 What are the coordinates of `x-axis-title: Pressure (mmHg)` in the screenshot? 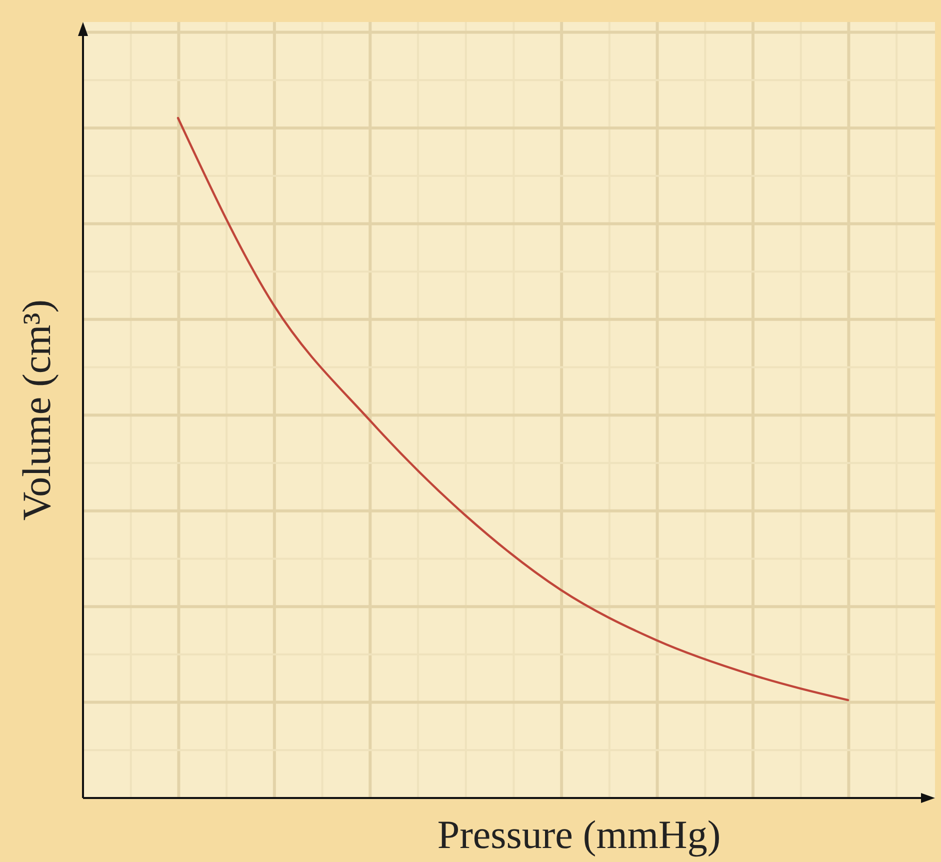 It's located at (579, 834).